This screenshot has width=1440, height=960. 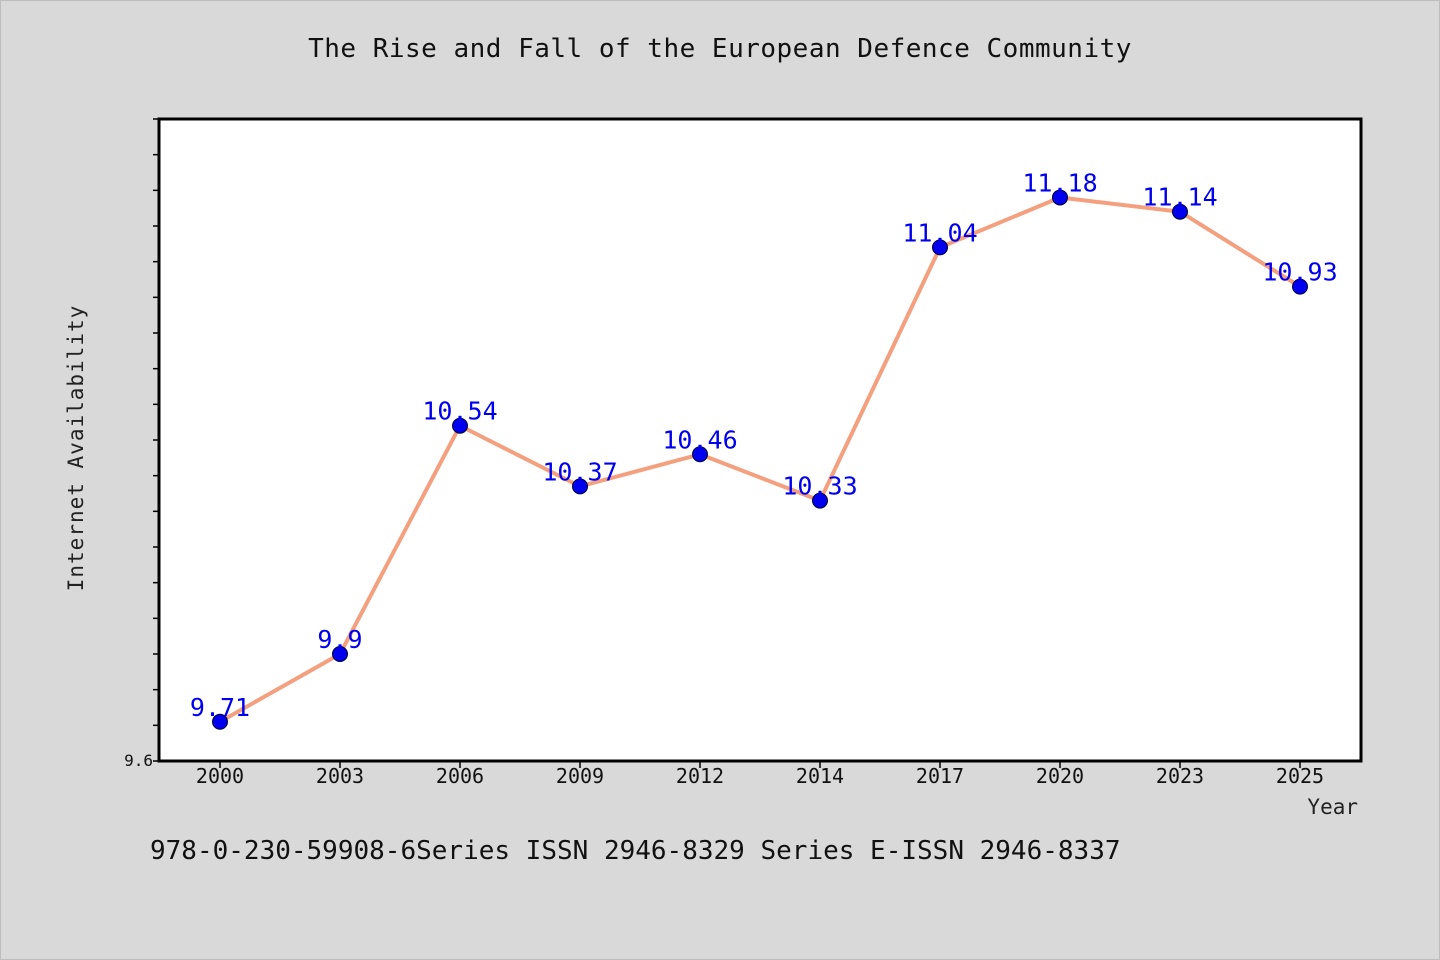 What do you see at coordinates (699, 439) in the screenshot?
I see `data-label-2012: 10.46` at bounding box center [699, 439].